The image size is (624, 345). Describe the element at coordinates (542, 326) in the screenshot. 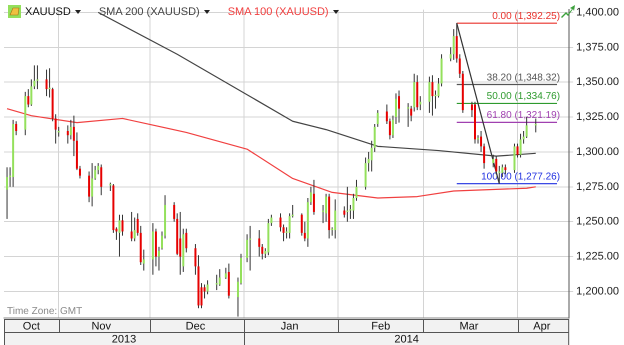

I see `x-tick-label: Apr` at that location.